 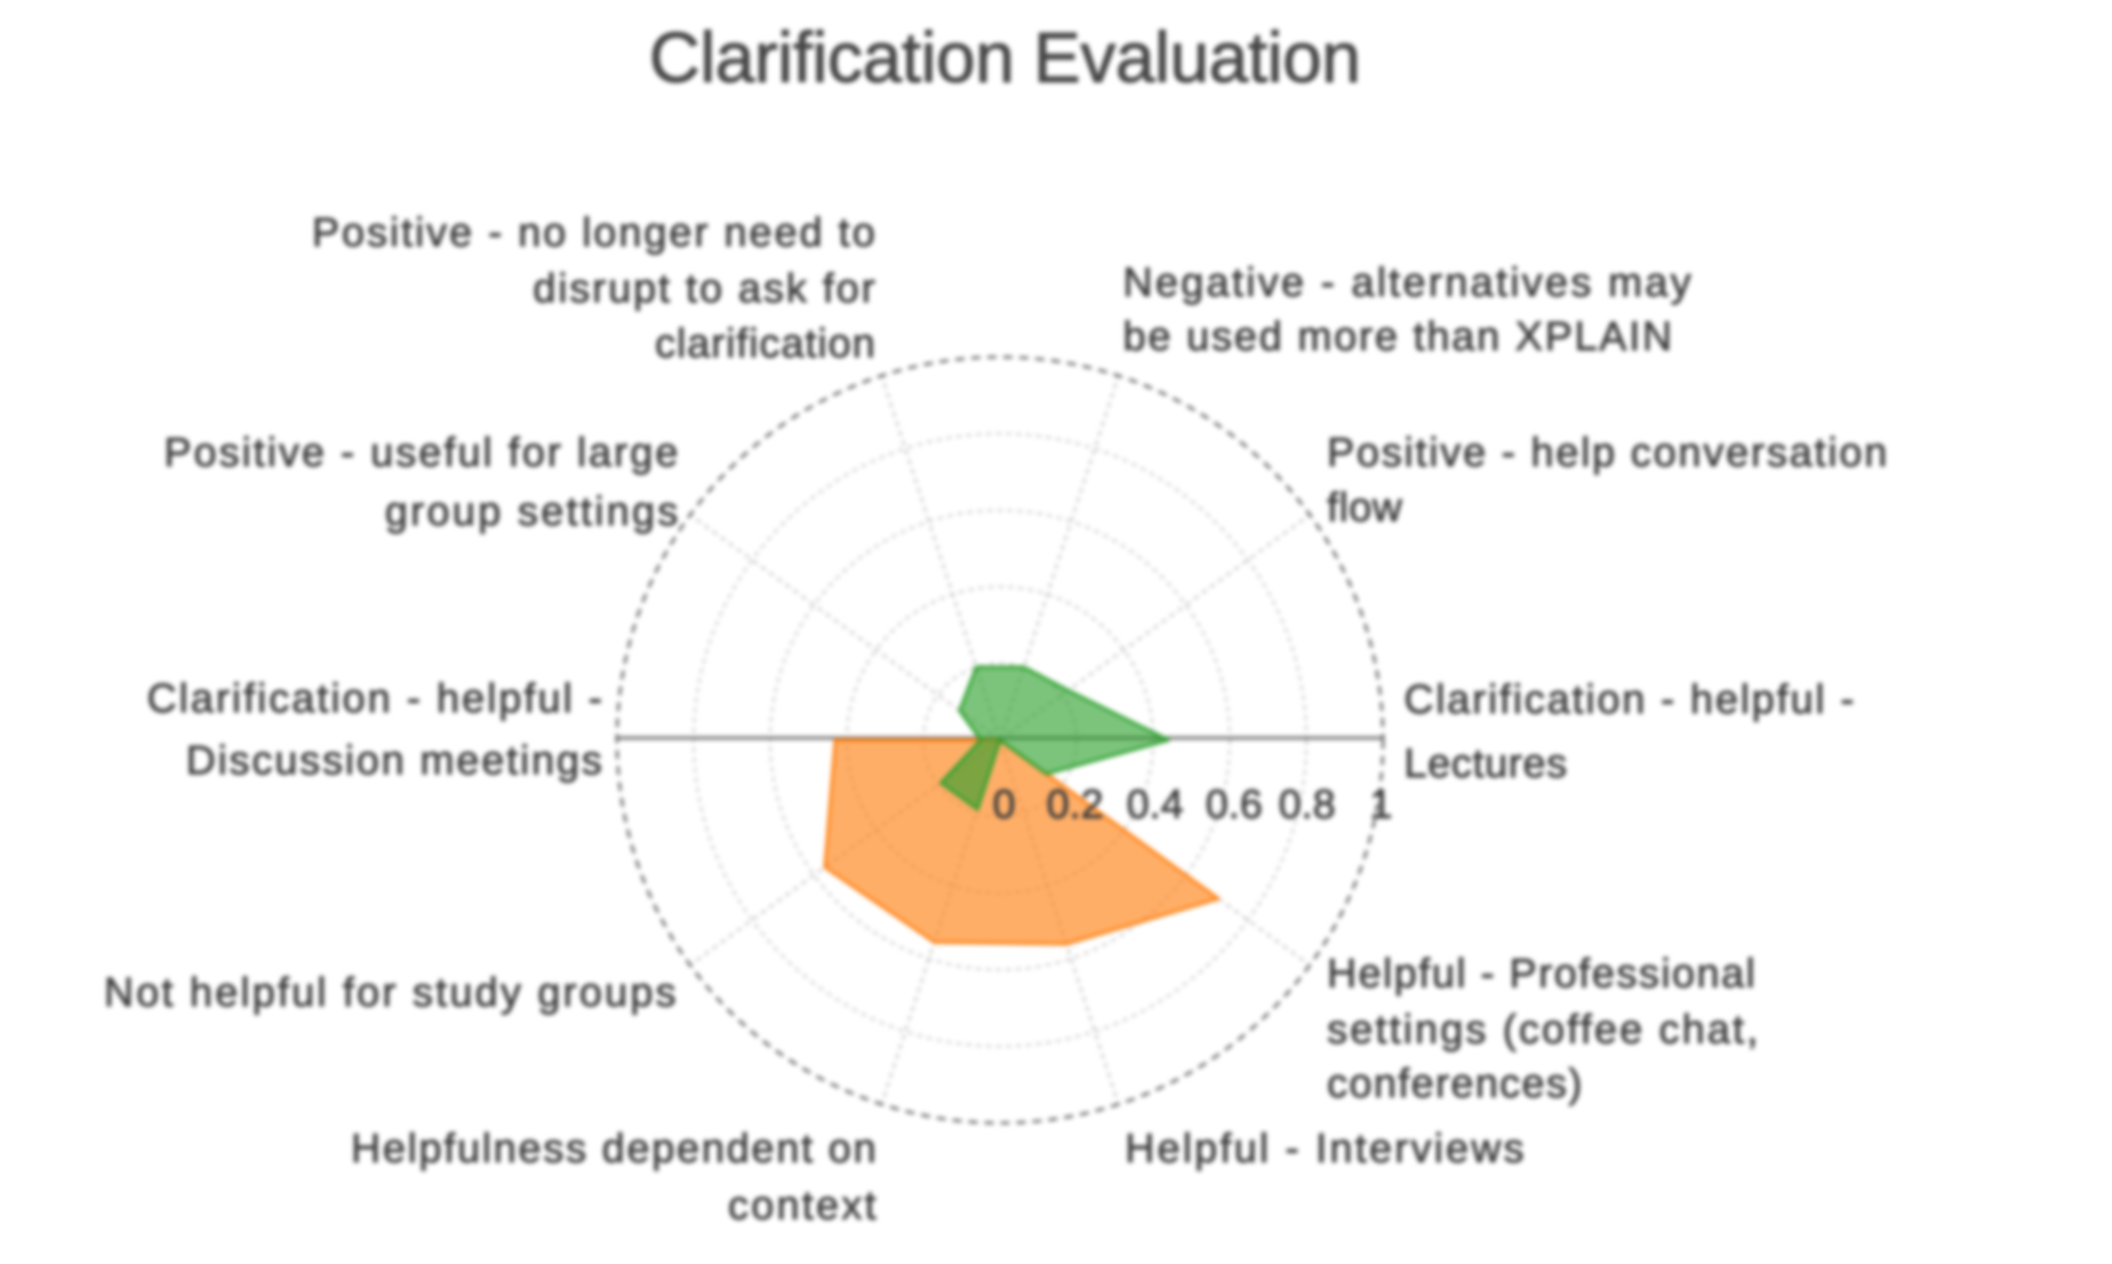 I want to click on svg-text: Clarification Evaluation, so click(x=1005, y=58).